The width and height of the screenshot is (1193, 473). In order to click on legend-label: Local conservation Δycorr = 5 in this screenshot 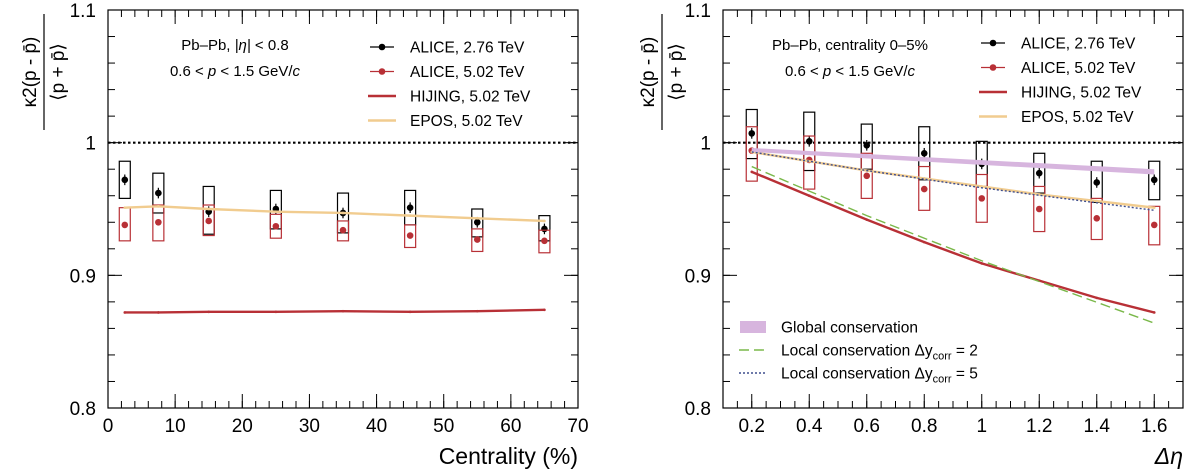, I will do `click(879, 376)`.